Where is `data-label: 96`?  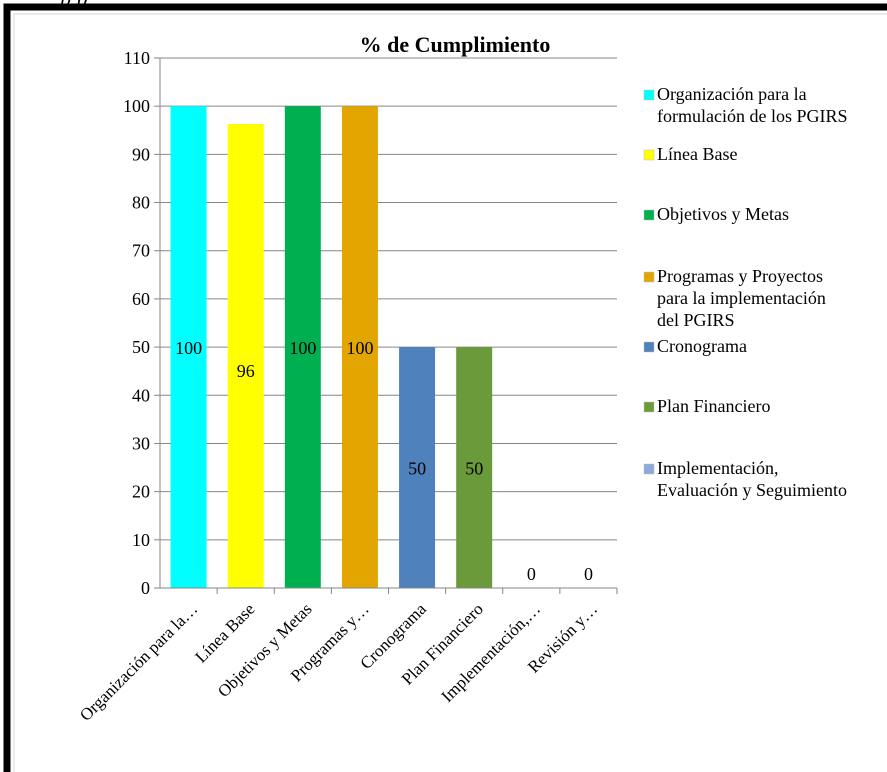 data-label: 96 is located at coordinates (246, 371).